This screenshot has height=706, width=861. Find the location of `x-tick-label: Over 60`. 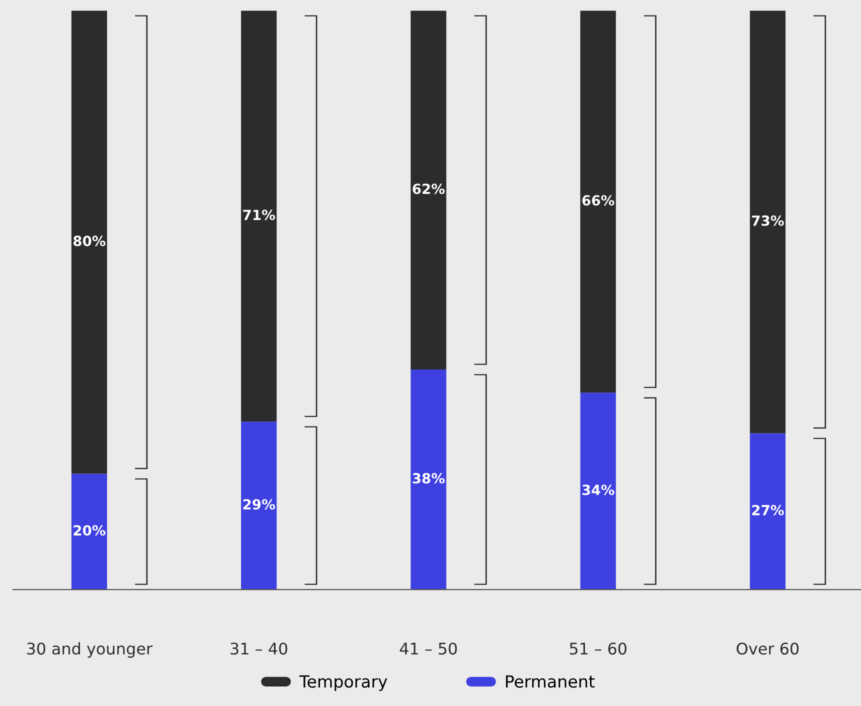

x-tick-label: Over 60 is located at coordinates (767, 648).